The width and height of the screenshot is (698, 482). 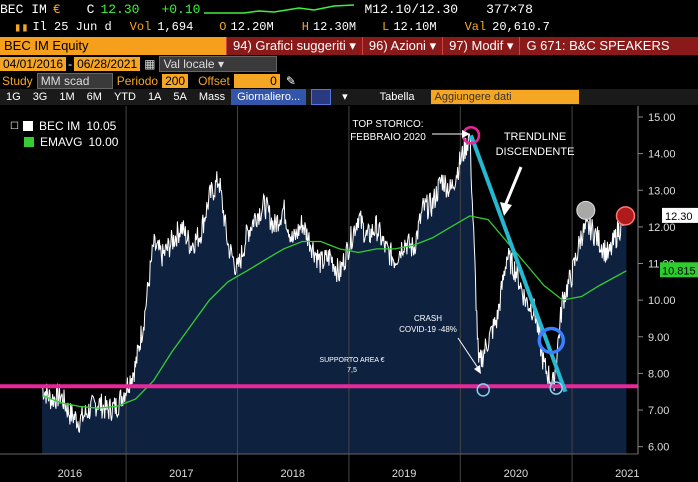 I want to click on end-date-input: 06/28/2021, so click(x=107, y=64).